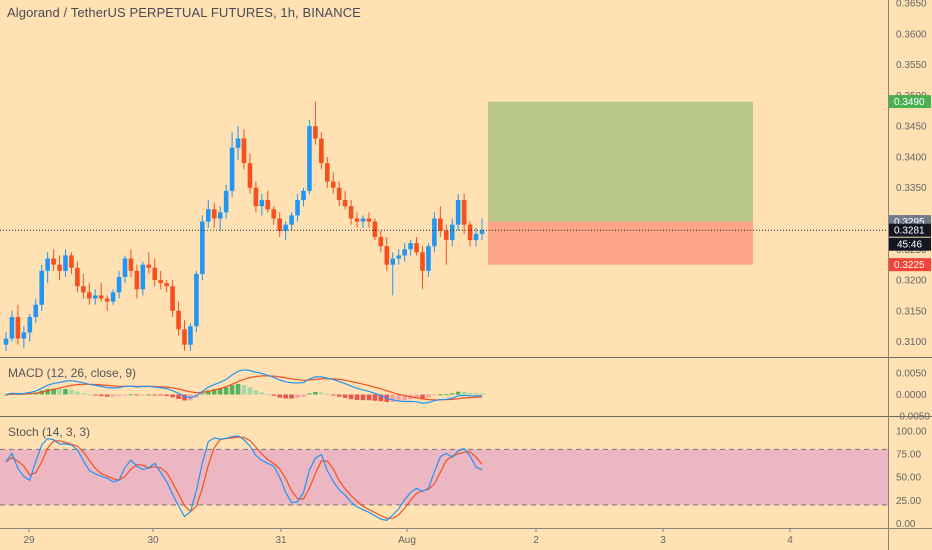  I want to click on stoch-d-line, so click(244, 478).